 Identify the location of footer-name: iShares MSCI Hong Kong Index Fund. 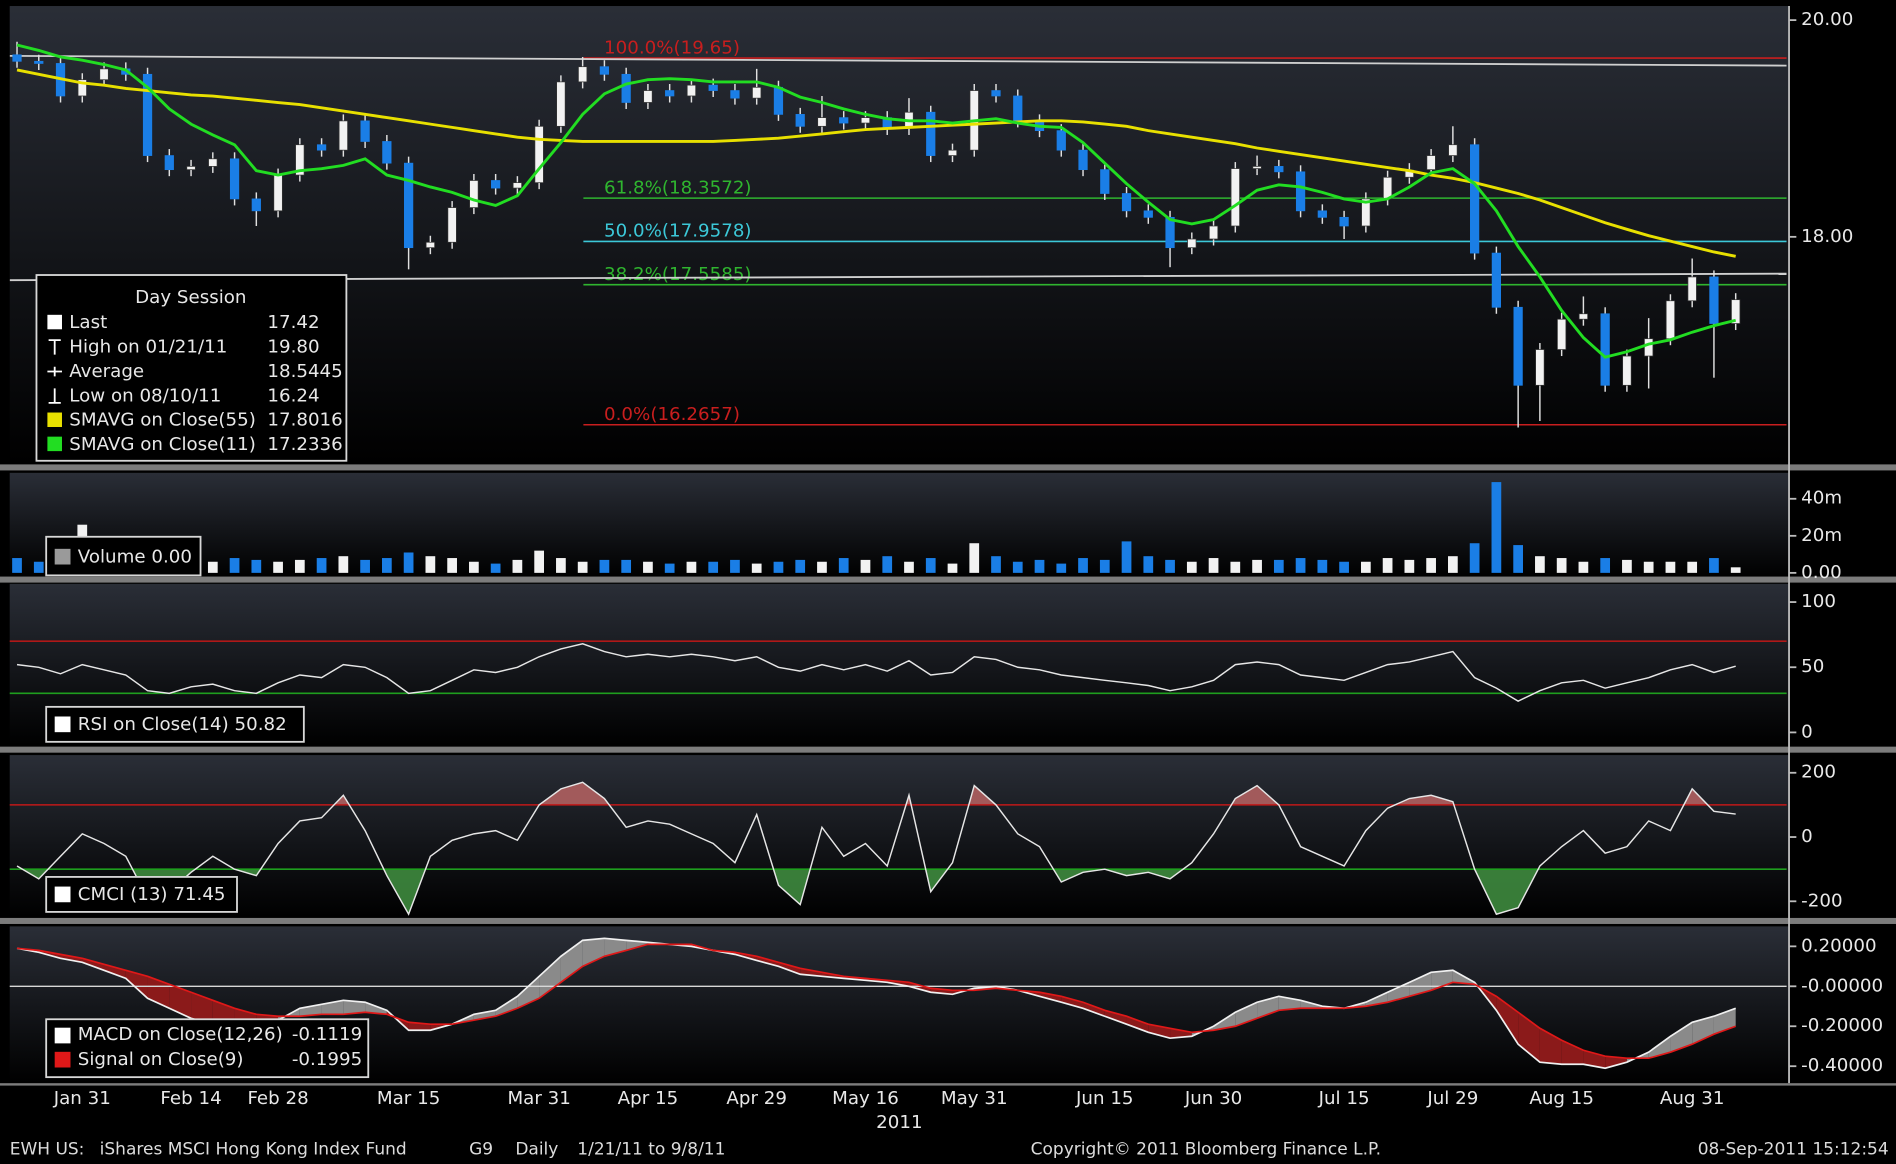
(253, 1149).